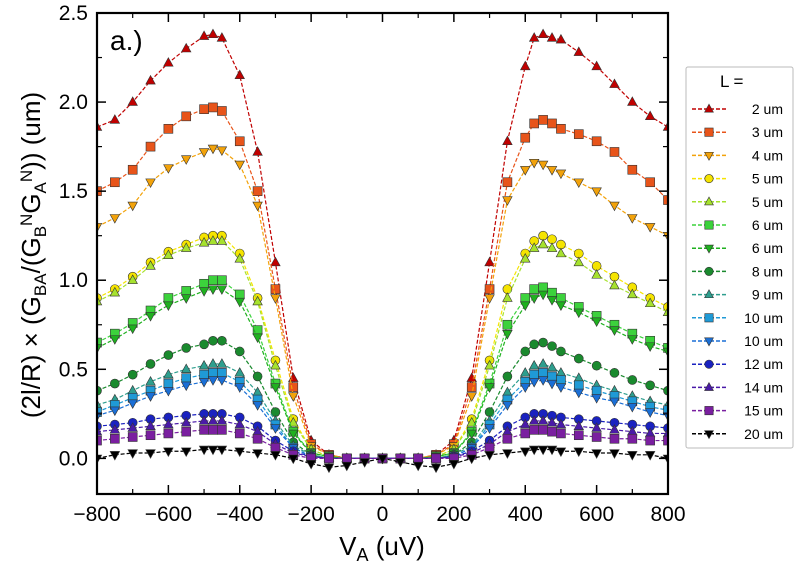 The width and height of the screenshot is (797, 563). Describe the element at coordinates (767, 202) in the screenshot. I see `legend-label: 5 um` at that location.